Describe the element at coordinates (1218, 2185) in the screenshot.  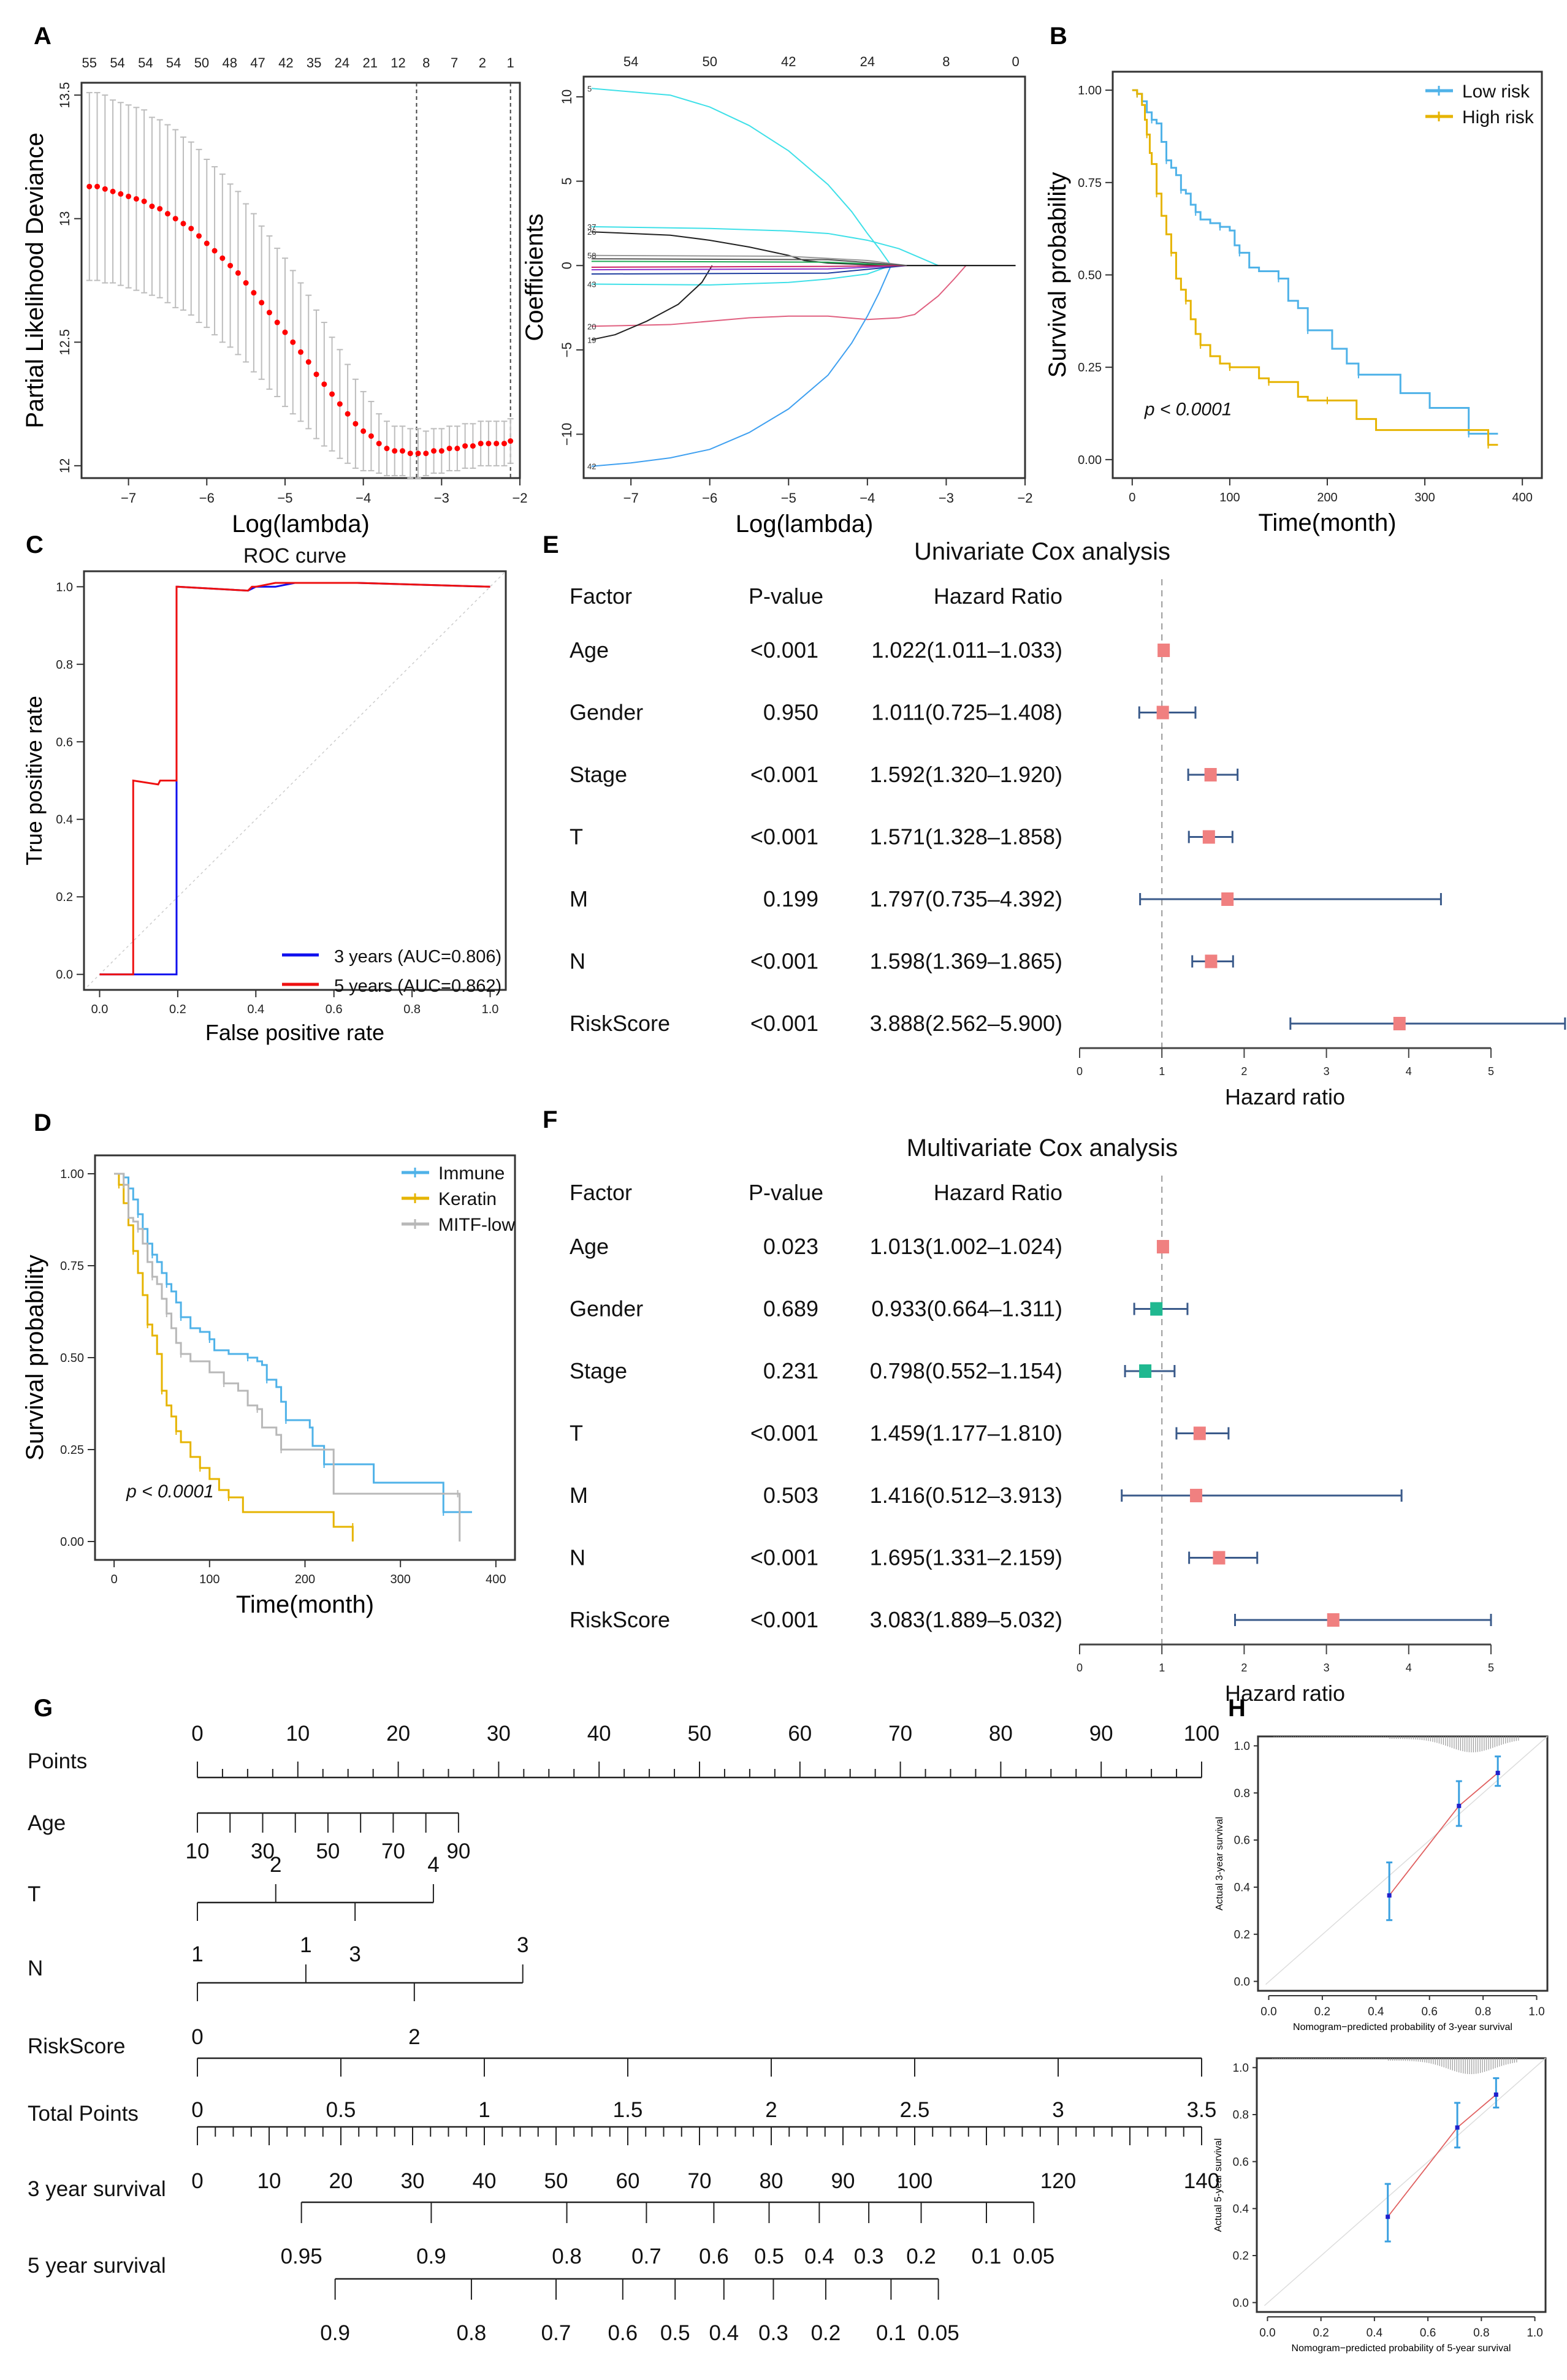
I see `y-axis-title: Actual 5-year survival` at that location.